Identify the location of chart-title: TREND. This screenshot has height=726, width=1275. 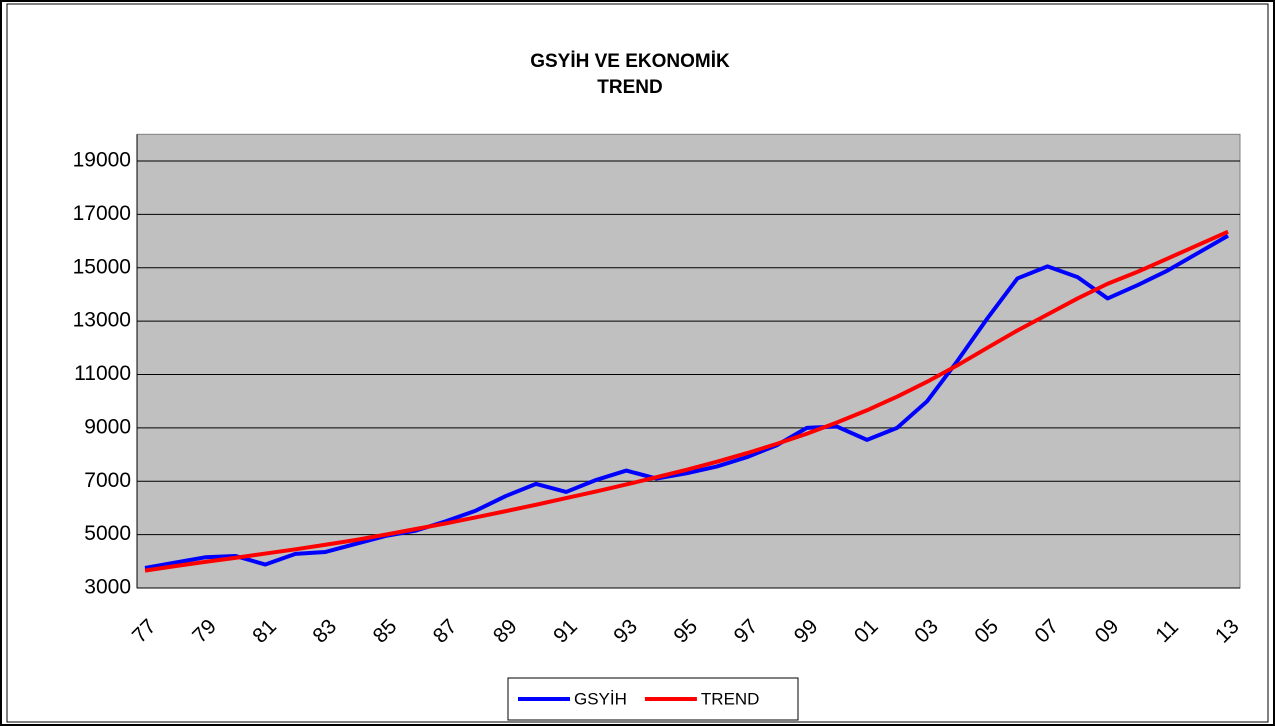
(629, 87).